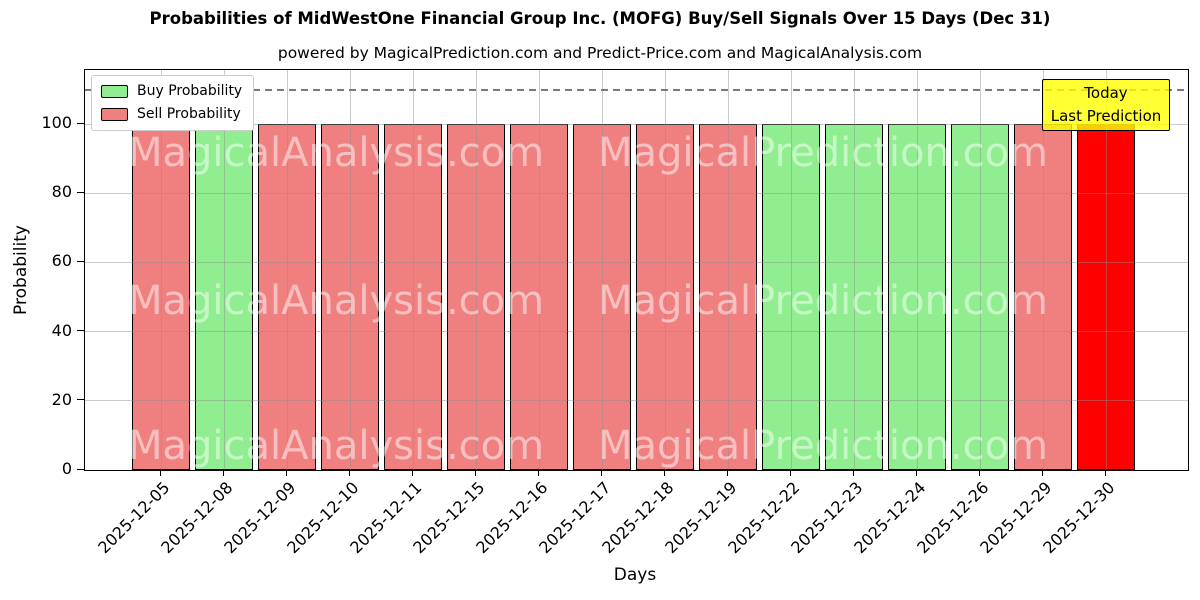  What do you see at coordinates (66, 468) in the screenshot?
I see `y-tick-label-0: 0` at bounding box center [66, 468].